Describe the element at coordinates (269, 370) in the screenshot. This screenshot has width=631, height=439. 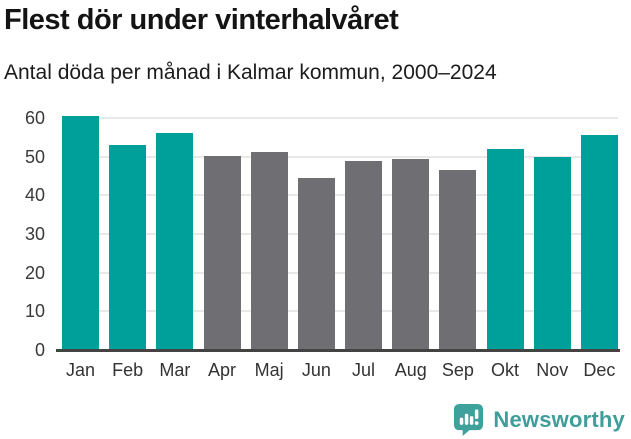
I see `x-tick-label: Maj` at that location.